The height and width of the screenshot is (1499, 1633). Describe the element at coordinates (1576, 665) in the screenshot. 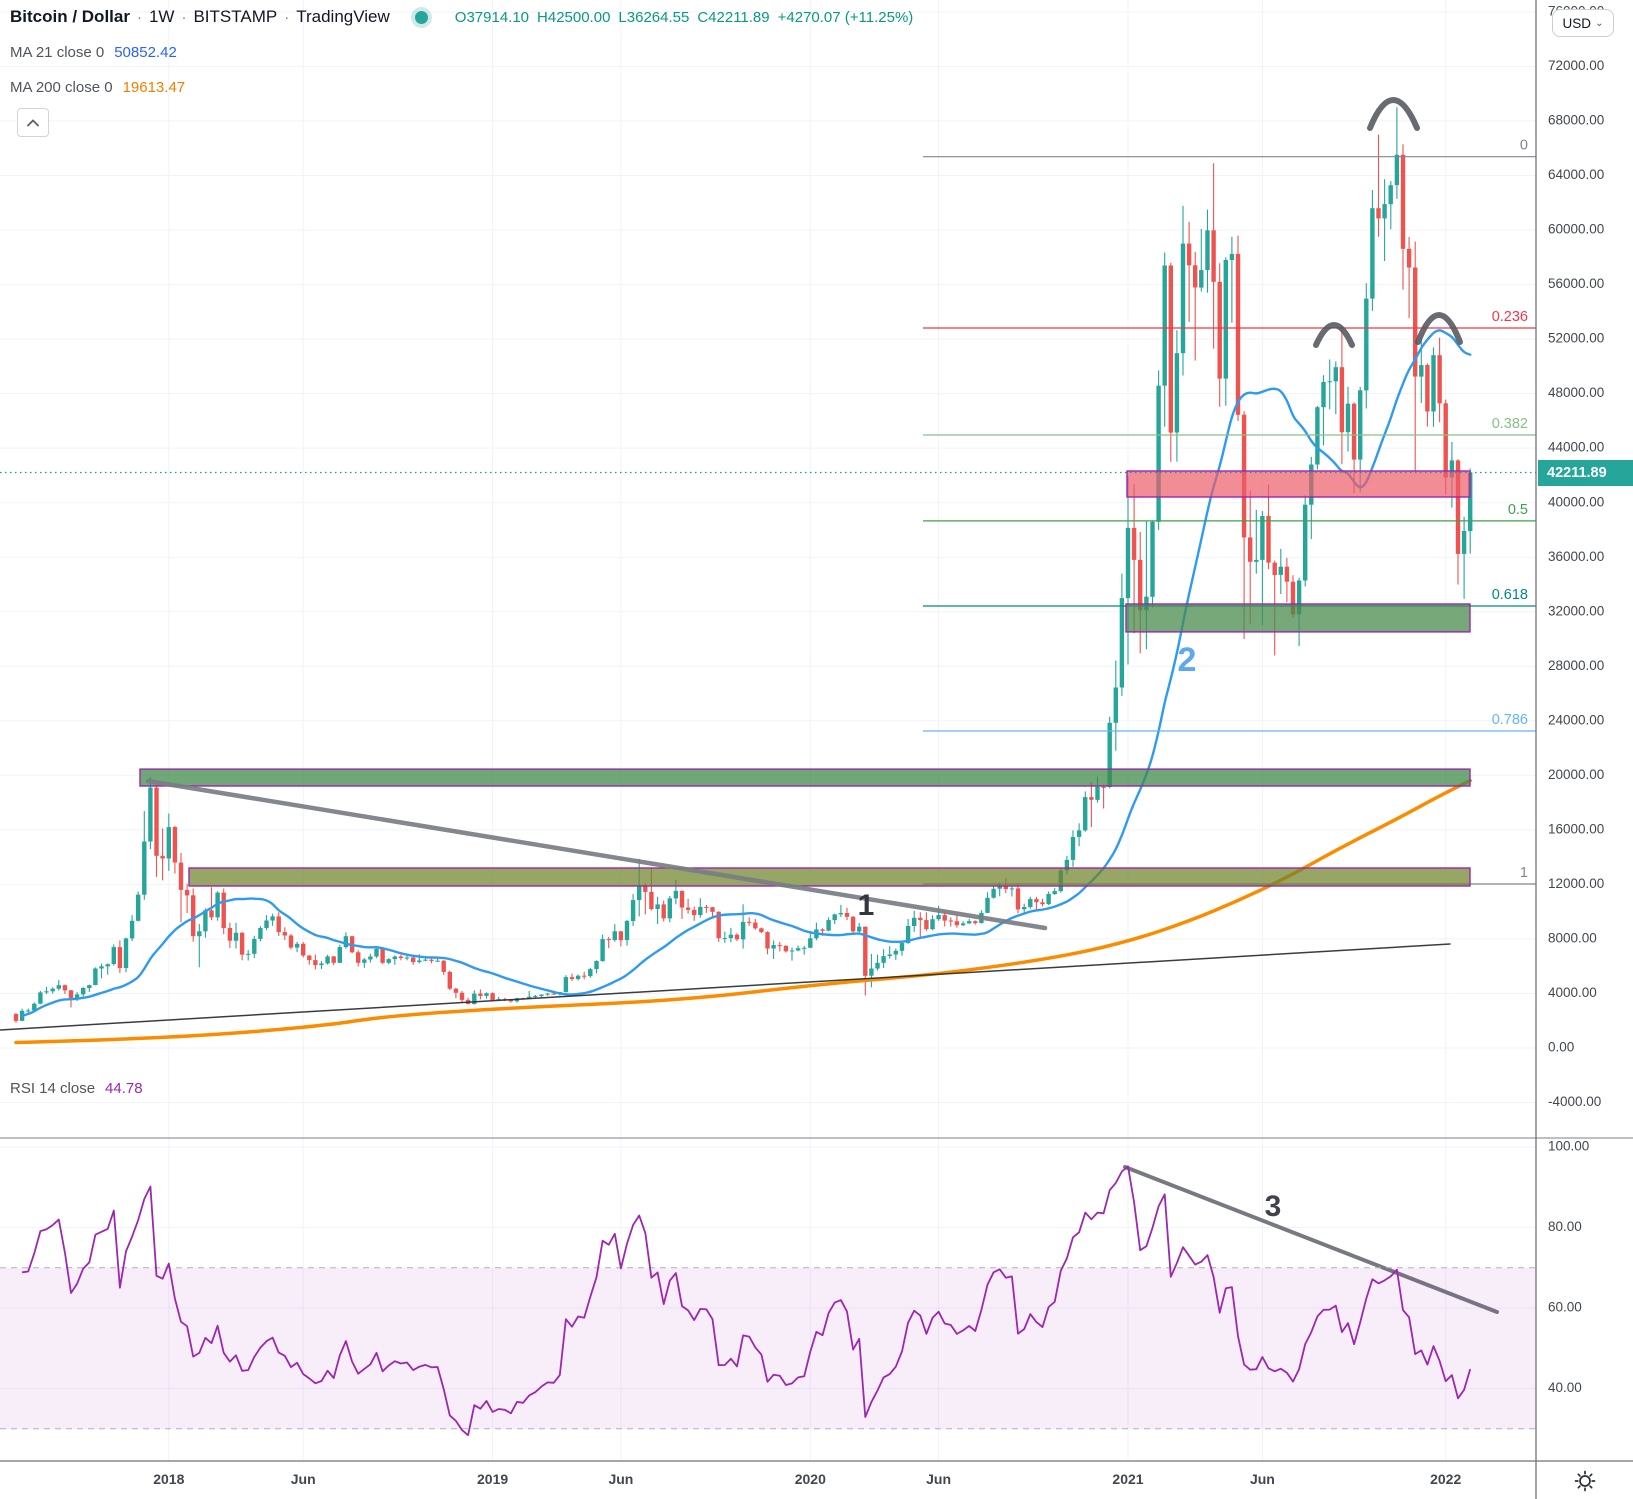

I see `price-axis-label: 28000.00` at that location.